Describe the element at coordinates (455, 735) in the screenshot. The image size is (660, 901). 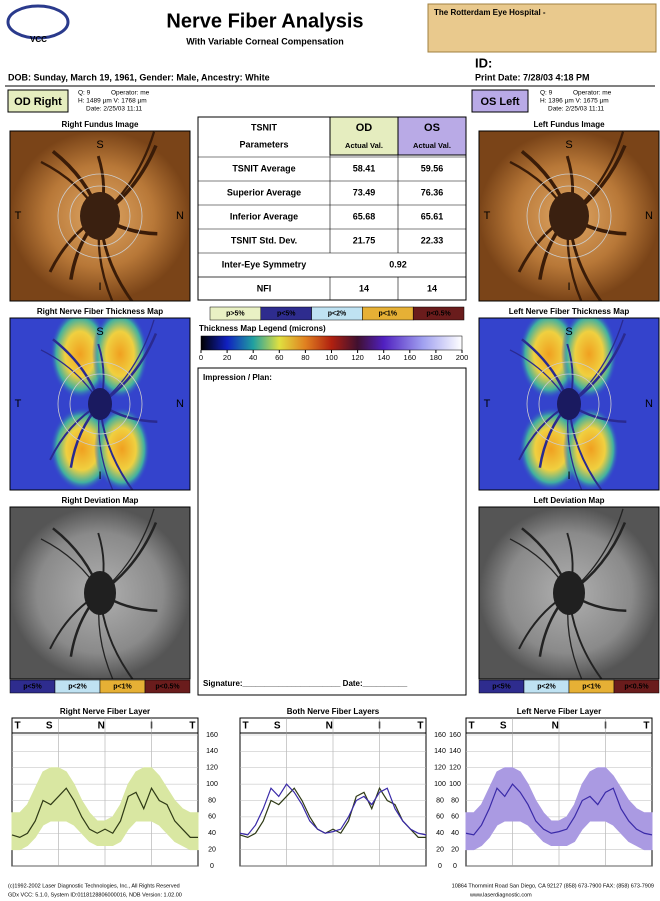
I see `y-tick-label: 160` at that location.